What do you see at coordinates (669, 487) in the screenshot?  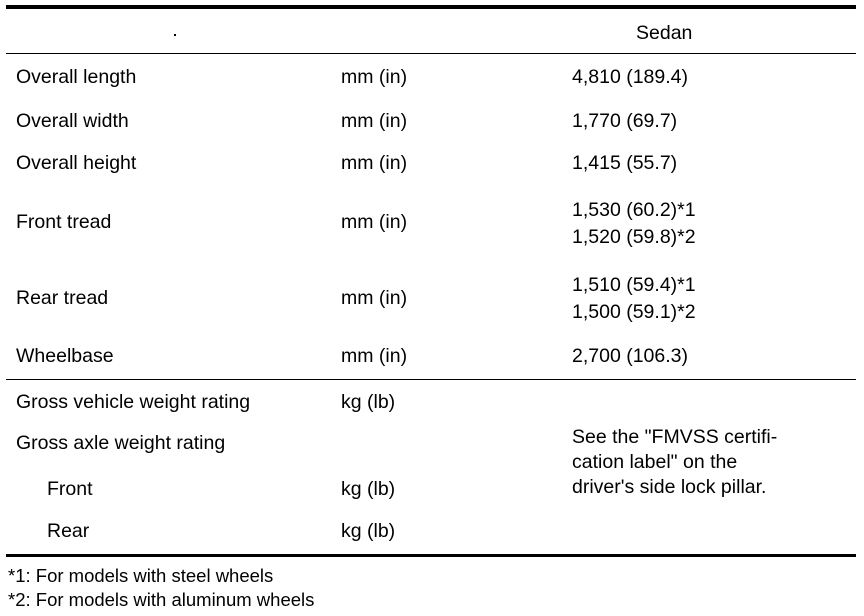 I see `note-line-3: driver's side lock pillar.` at bounding box center [669, 487].